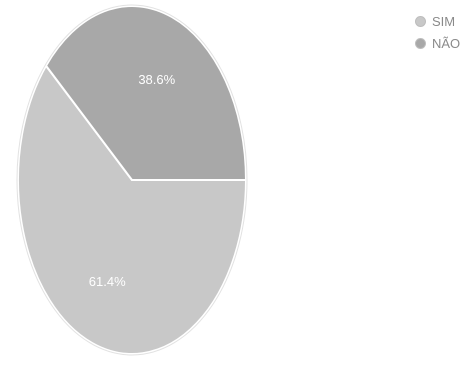  Describe the element at coordinates (444, 21) in the screenshot. I see `legend-label-sim: SIM` at that location.